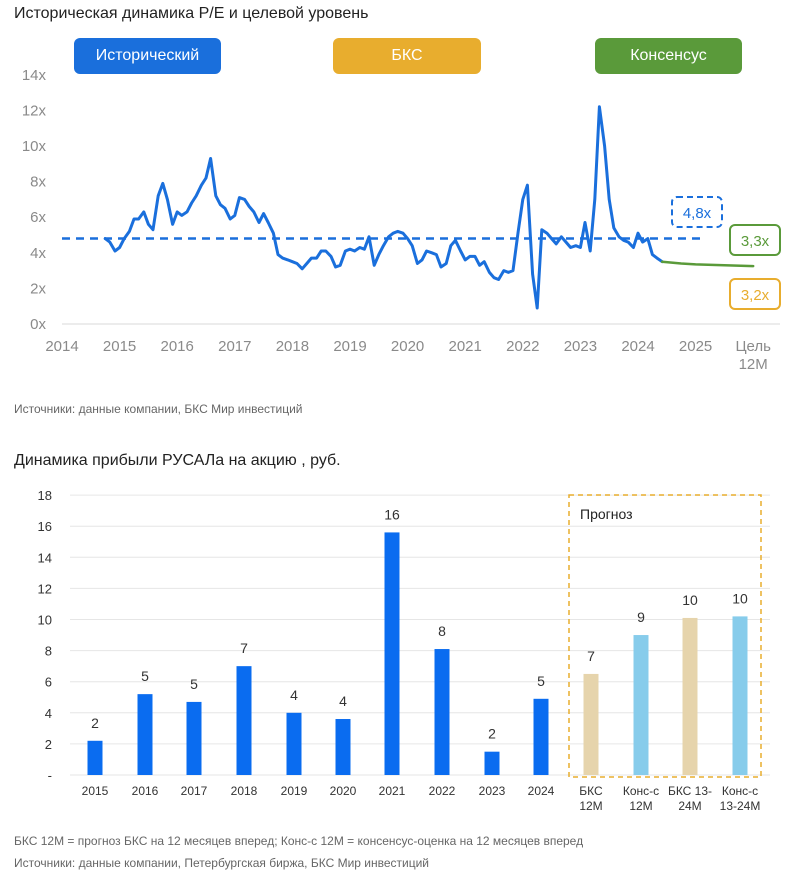 This screenshot has width=799, height=880. I want to click on legend-bks: БКС, so click(407, 56).